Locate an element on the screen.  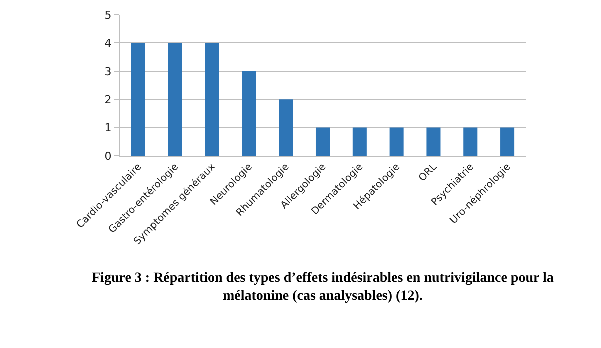
caption: Figure 3 : Répartition des types d’effets indésirables en nutrivigilance pour la mélatonine (cas analysables) (12). is located at coordinates (323, 287).